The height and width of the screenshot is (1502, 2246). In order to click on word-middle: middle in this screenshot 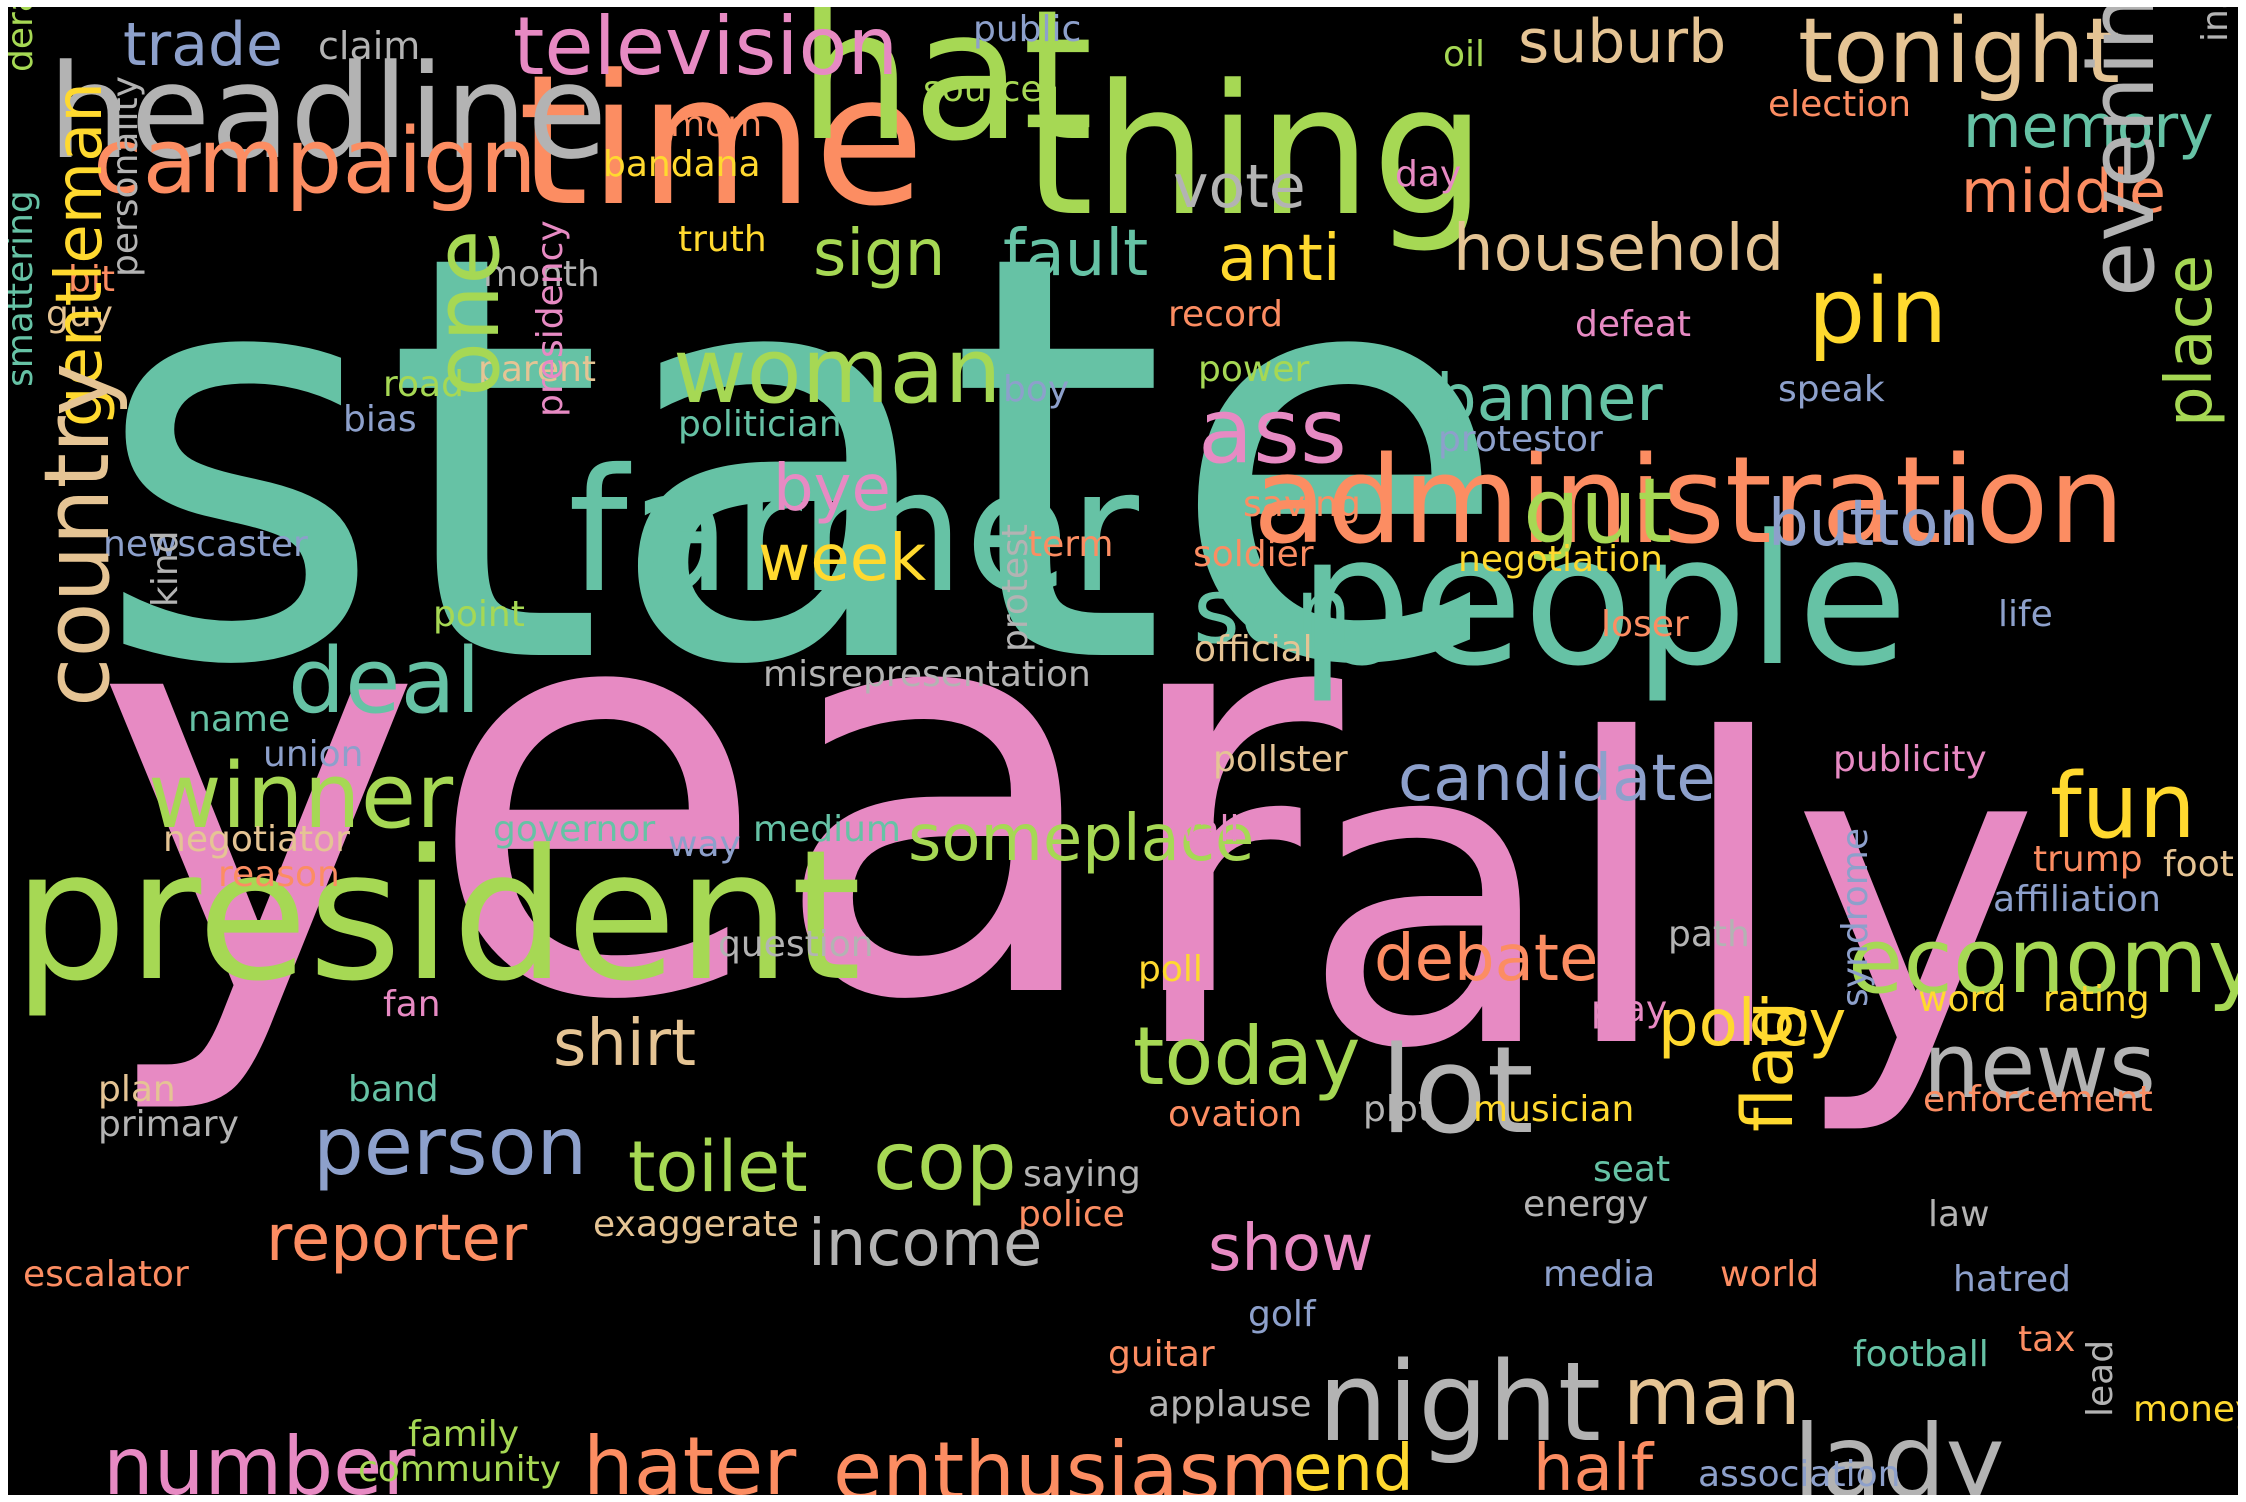, I will do `click(2063, 192)`.